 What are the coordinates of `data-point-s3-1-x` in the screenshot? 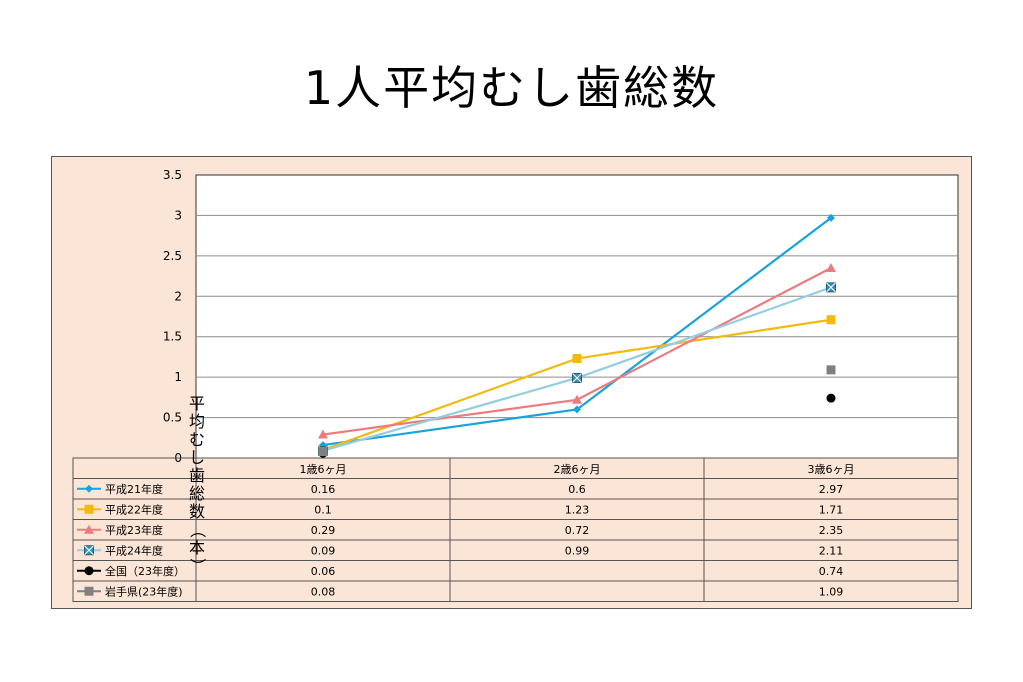 It's located at (577, 378).